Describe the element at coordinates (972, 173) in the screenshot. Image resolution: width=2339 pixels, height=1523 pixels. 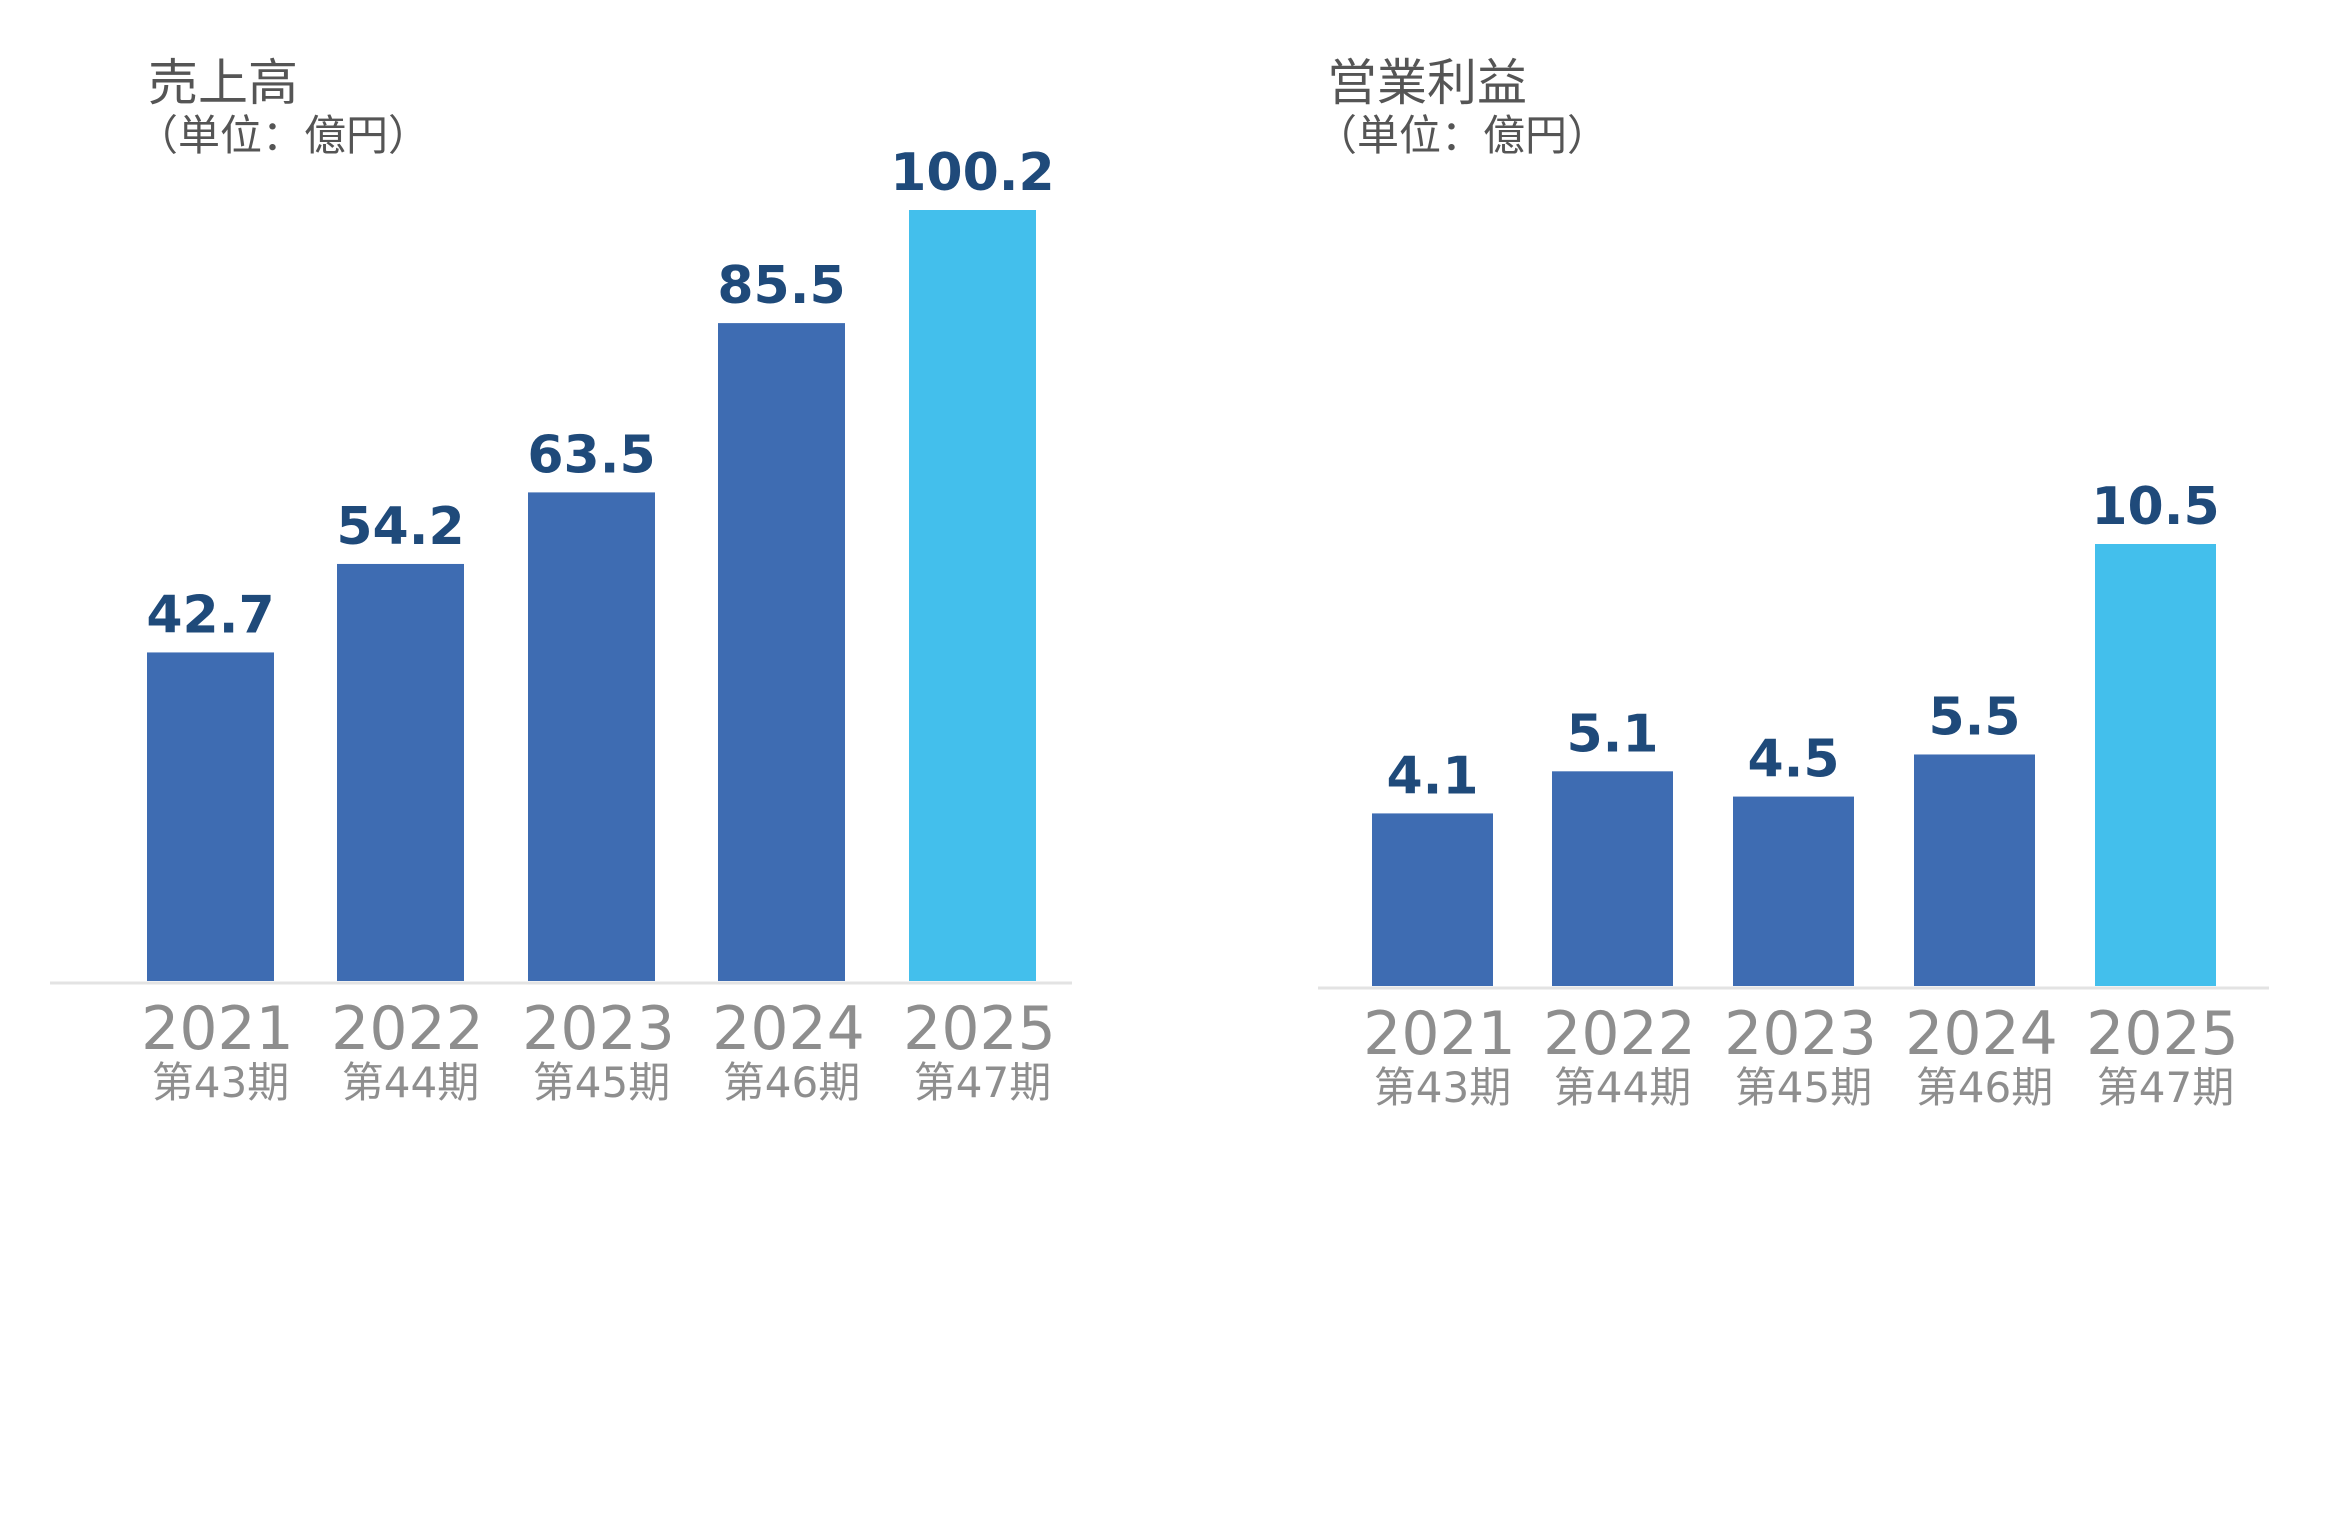
I see `value-label: 100.2` at that location.